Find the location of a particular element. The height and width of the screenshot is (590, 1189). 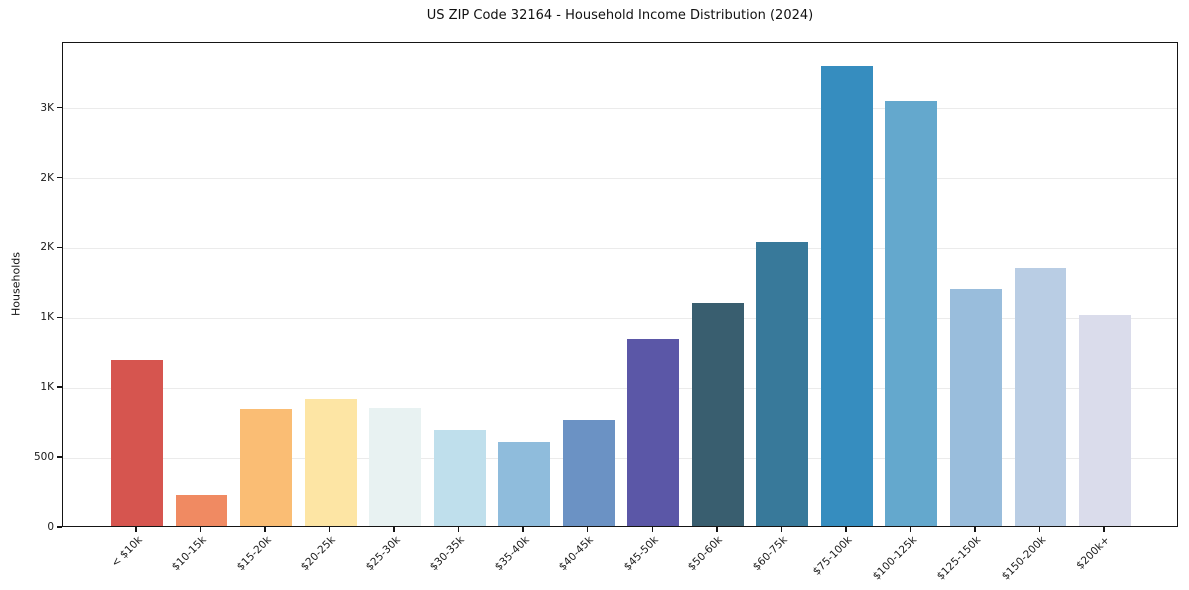

x-tick-label: $100-125k is located at coordinates (894, 558).